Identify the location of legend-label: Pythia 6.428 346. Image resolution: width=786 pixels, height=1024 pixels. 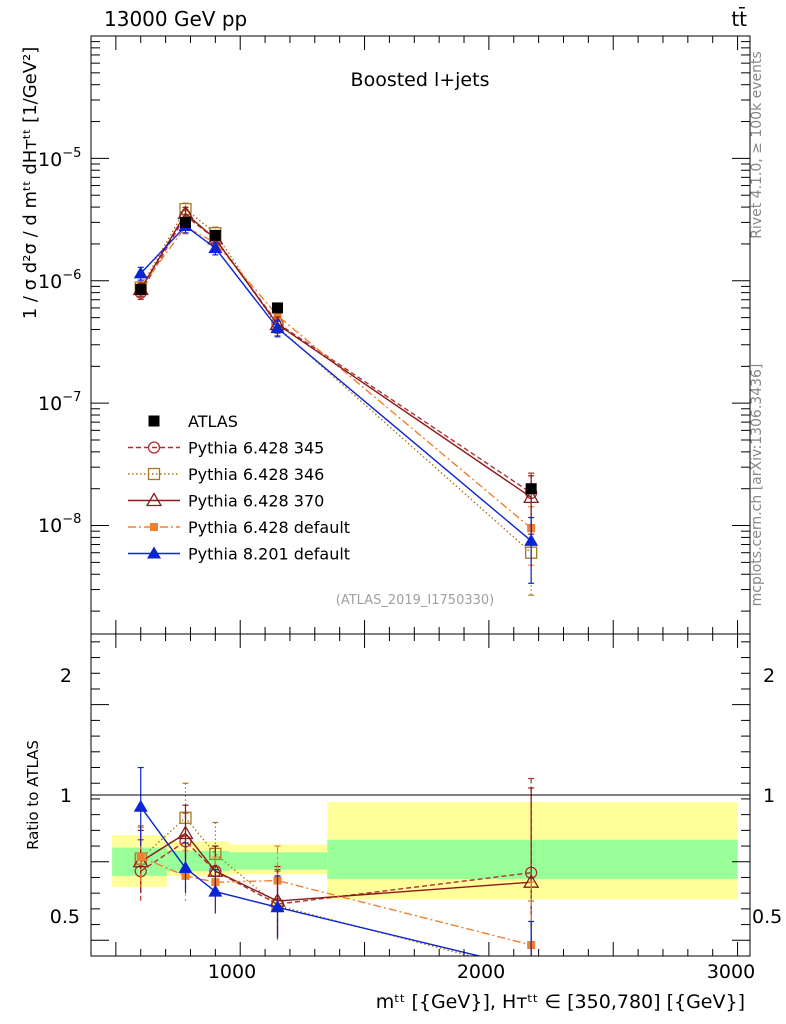
(256, 474).